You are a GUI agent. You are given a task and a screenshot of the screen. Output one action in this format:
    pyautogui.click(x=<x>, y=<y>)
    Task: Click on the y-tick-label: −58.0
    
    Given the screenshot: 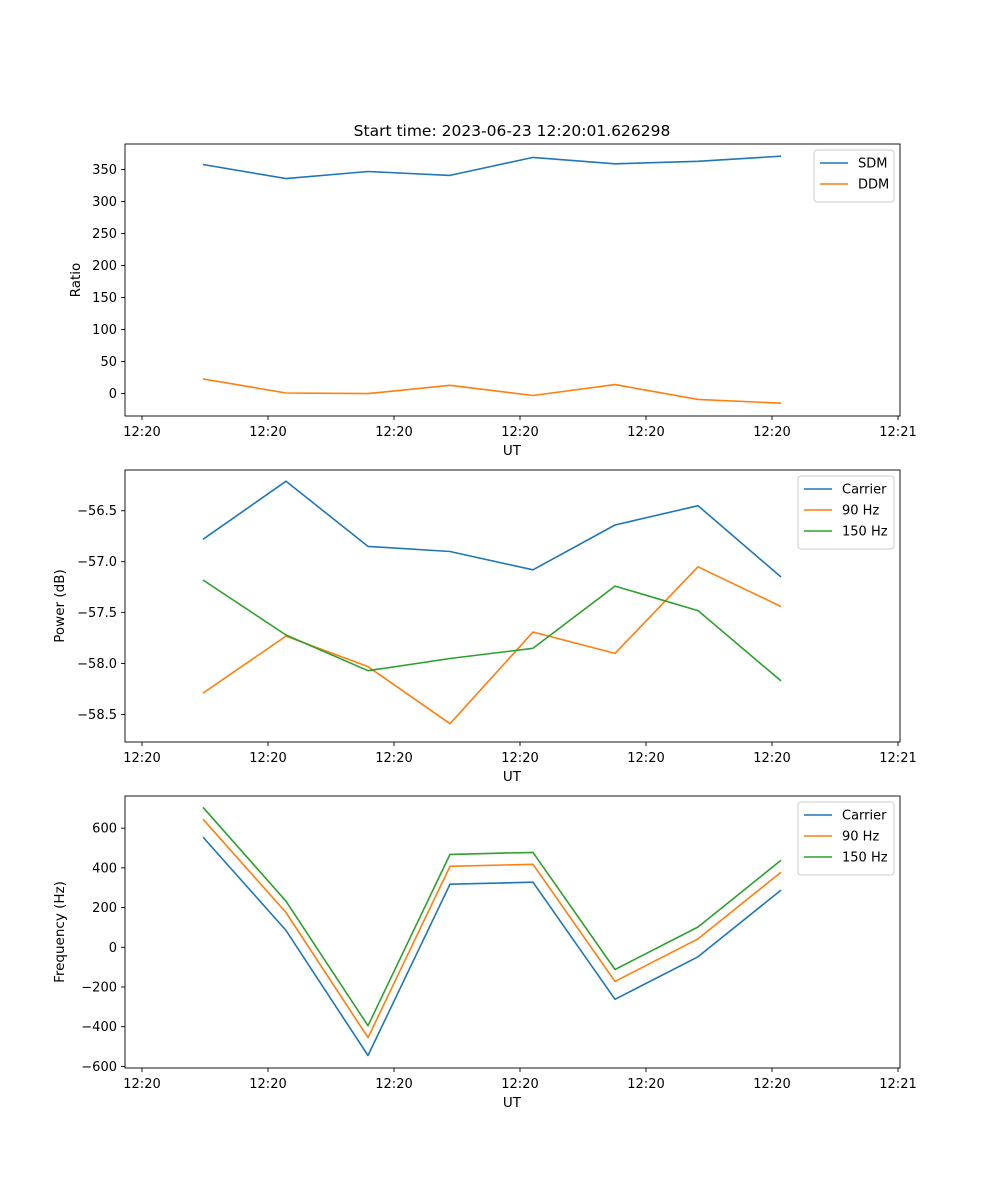 What is the action you would take?
    pyautogui.click(x=97, y=664)
    